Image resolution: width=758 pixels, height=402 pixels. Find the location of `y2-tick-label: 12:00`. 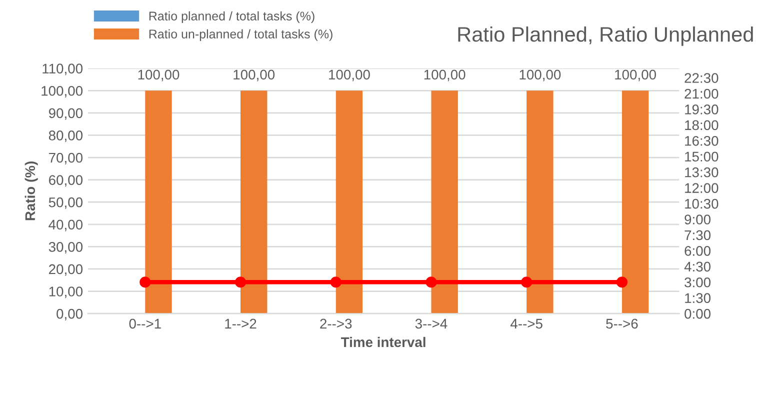

y2-tick-label: 12:00 is located at coordinates (701, 188).